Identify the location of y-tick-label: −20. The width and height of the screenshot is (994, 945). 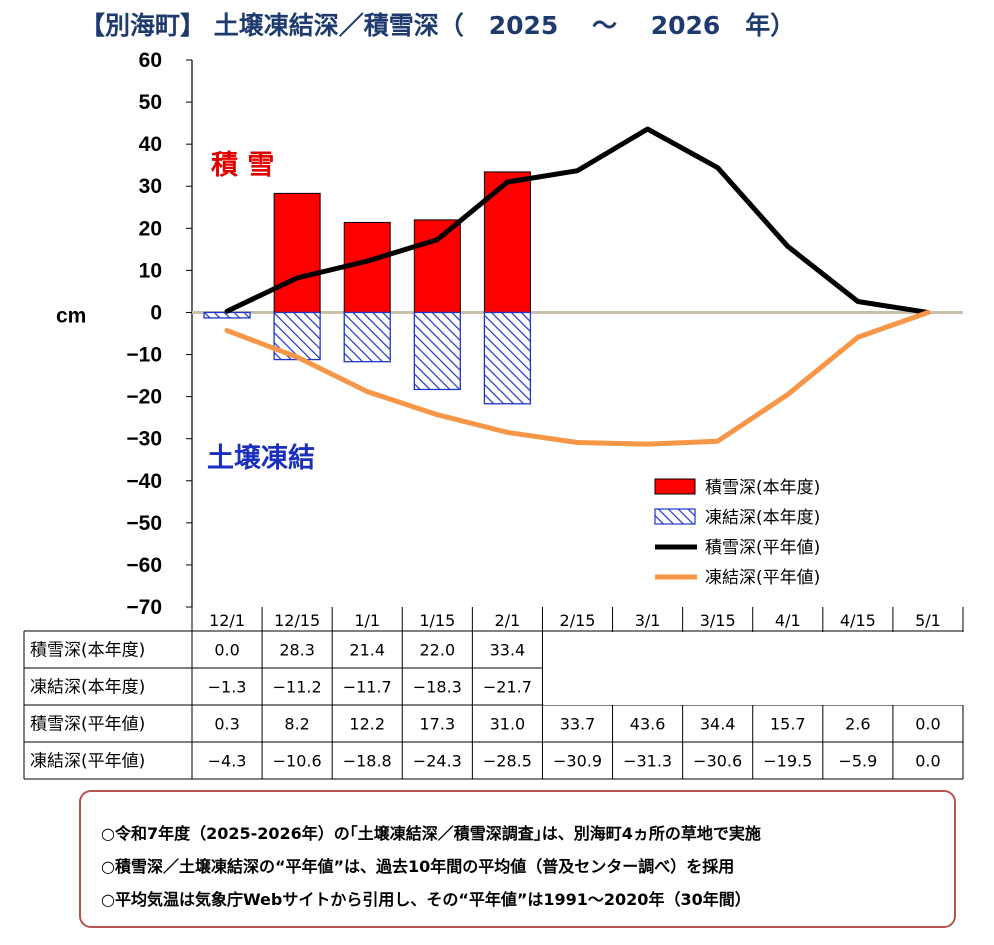
(144, 397).